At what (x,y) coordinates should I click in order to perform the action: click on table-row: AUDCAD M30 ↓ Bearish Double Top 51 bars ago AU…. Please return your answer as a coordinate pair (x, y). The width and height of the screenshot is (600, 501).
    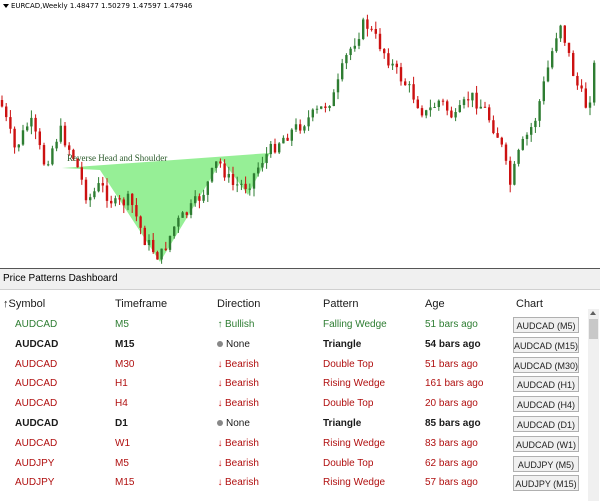
    Looking at the image, I should click on (293, 366).